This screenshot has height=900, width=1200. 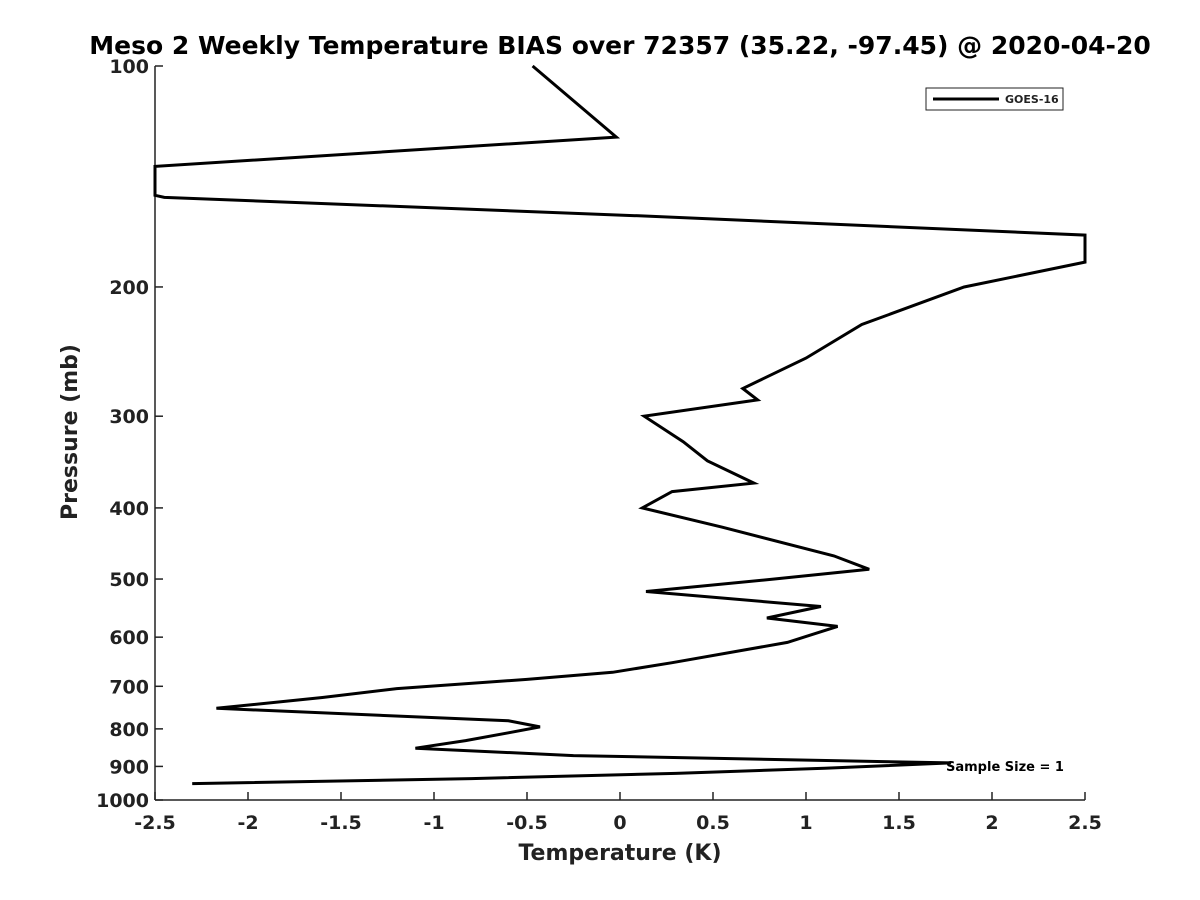 I want to click on x-tick-label: -1, so click(x=433, y=823).